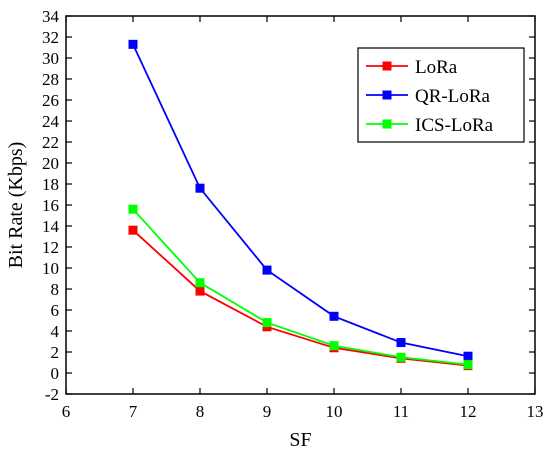 The width and height of the screenshot is (550, 458). Describe the element at coordinates (300, 440) in the screenshot. I see `x-axis-title: SF` at that location.